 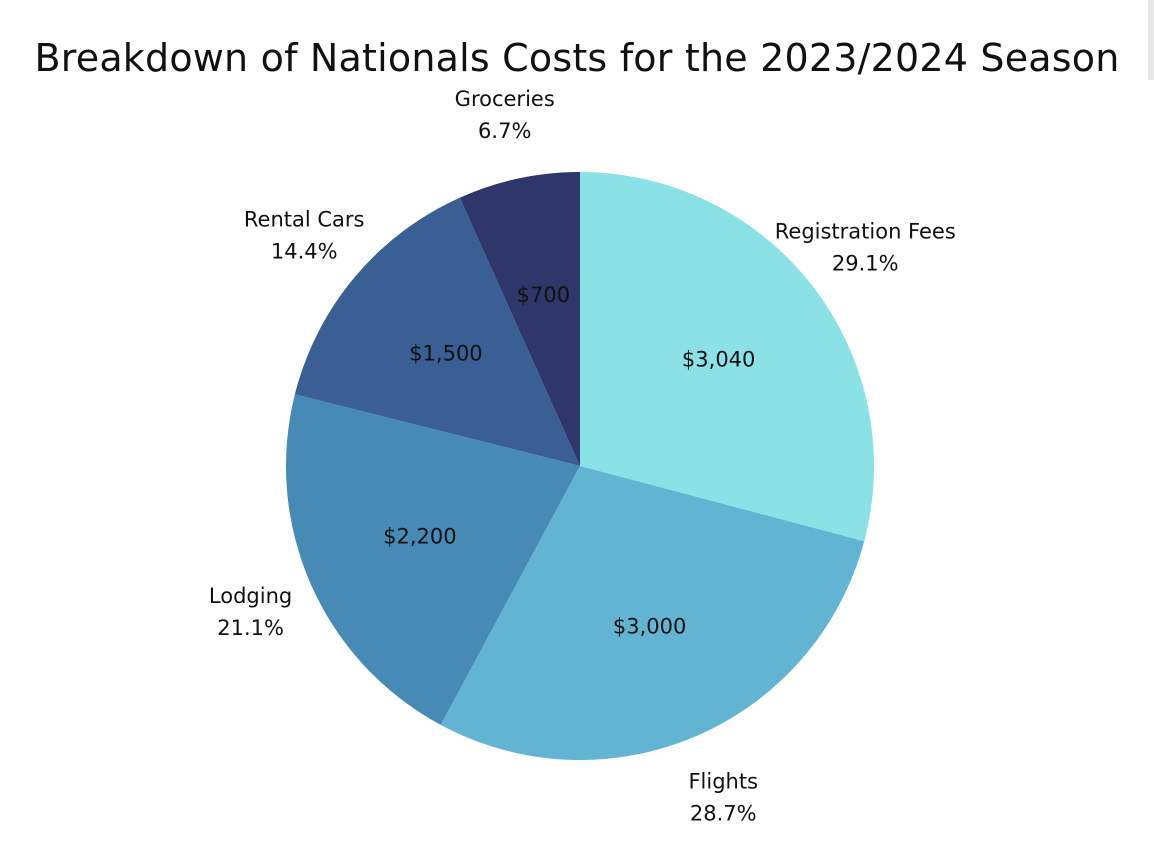 What do you see at coordinates (723, 781) in the screenshot?
I see `category-label-flights: Flights` at bounding box center [723, 781].